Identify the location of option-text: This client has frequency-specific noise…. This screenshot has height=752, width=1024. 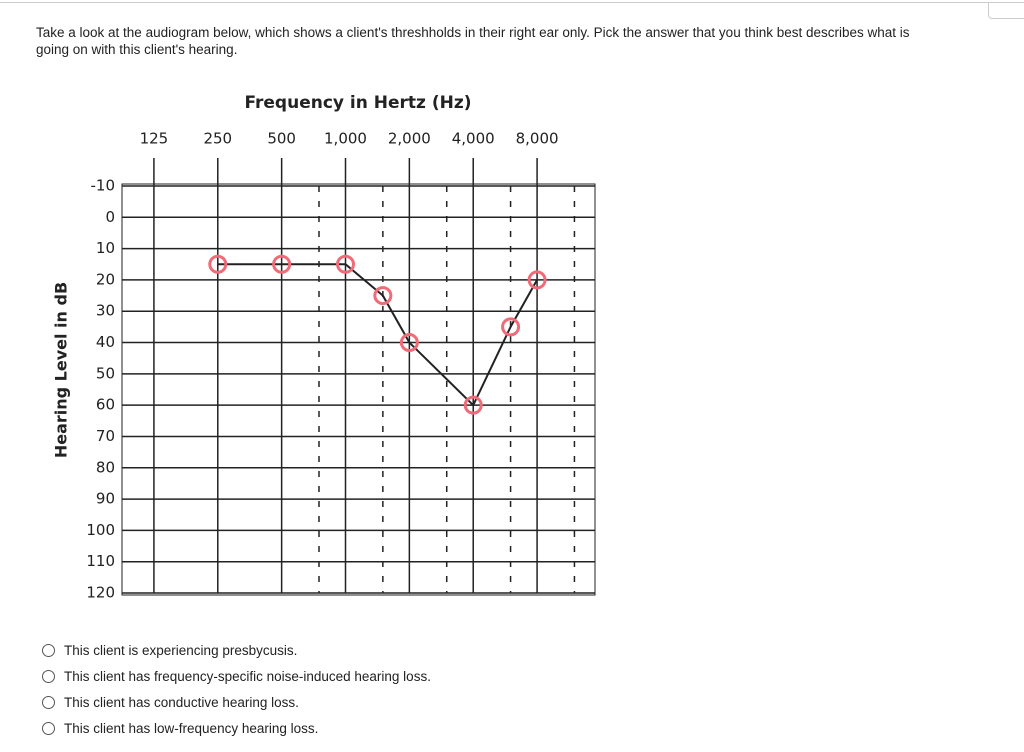
(247, 676).